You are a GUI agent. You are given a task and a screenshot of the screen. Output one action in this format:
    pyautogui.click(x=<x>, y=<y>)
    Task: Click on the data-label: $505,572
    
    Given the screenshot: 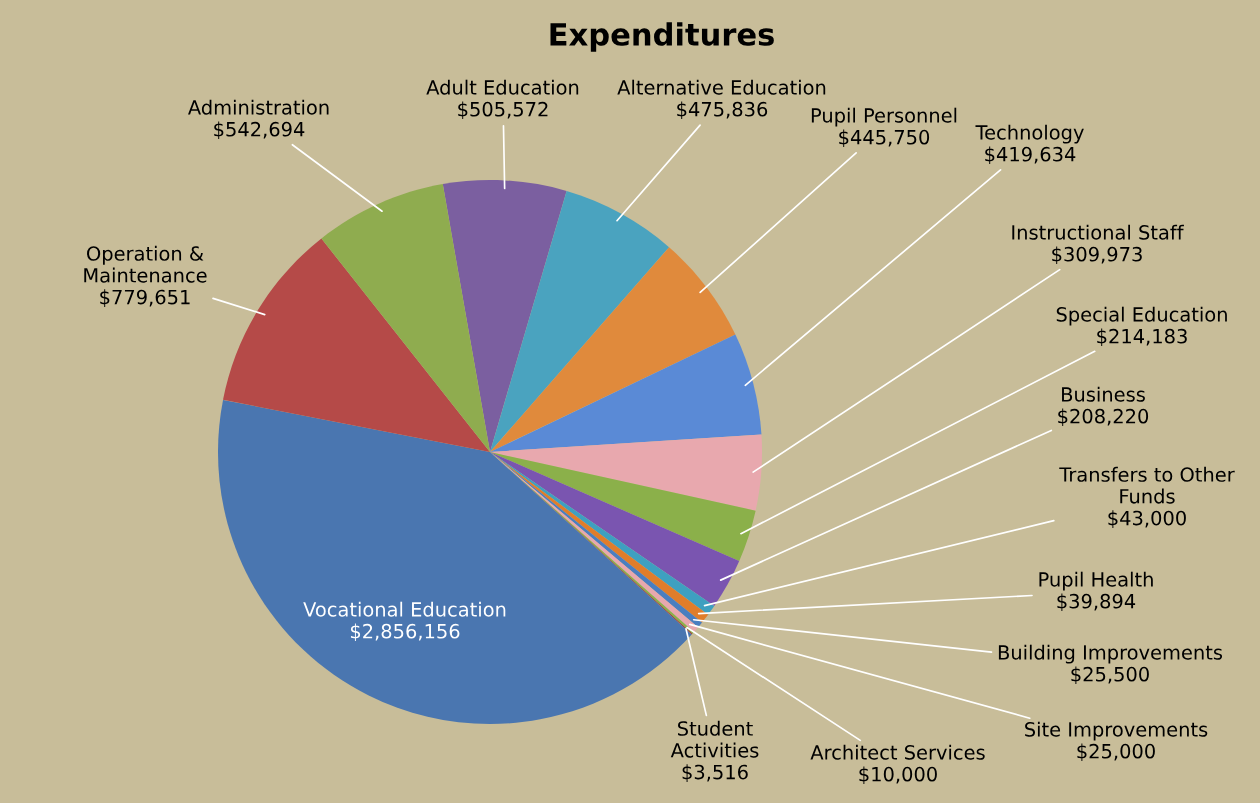 What is the action you would take?
    pyautogui.click(x=503, y=110)
    